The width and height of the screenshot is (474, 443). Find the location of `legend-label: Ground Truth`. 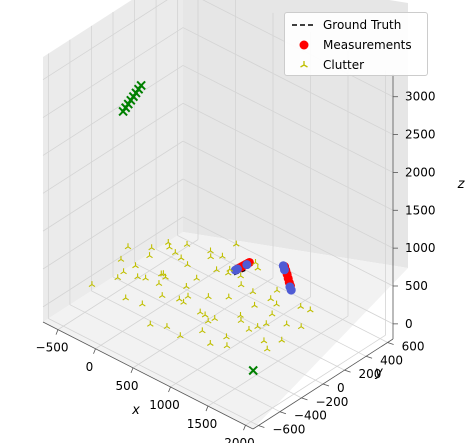

legend-label: Ground Truth is located at coordinates (362, 25).